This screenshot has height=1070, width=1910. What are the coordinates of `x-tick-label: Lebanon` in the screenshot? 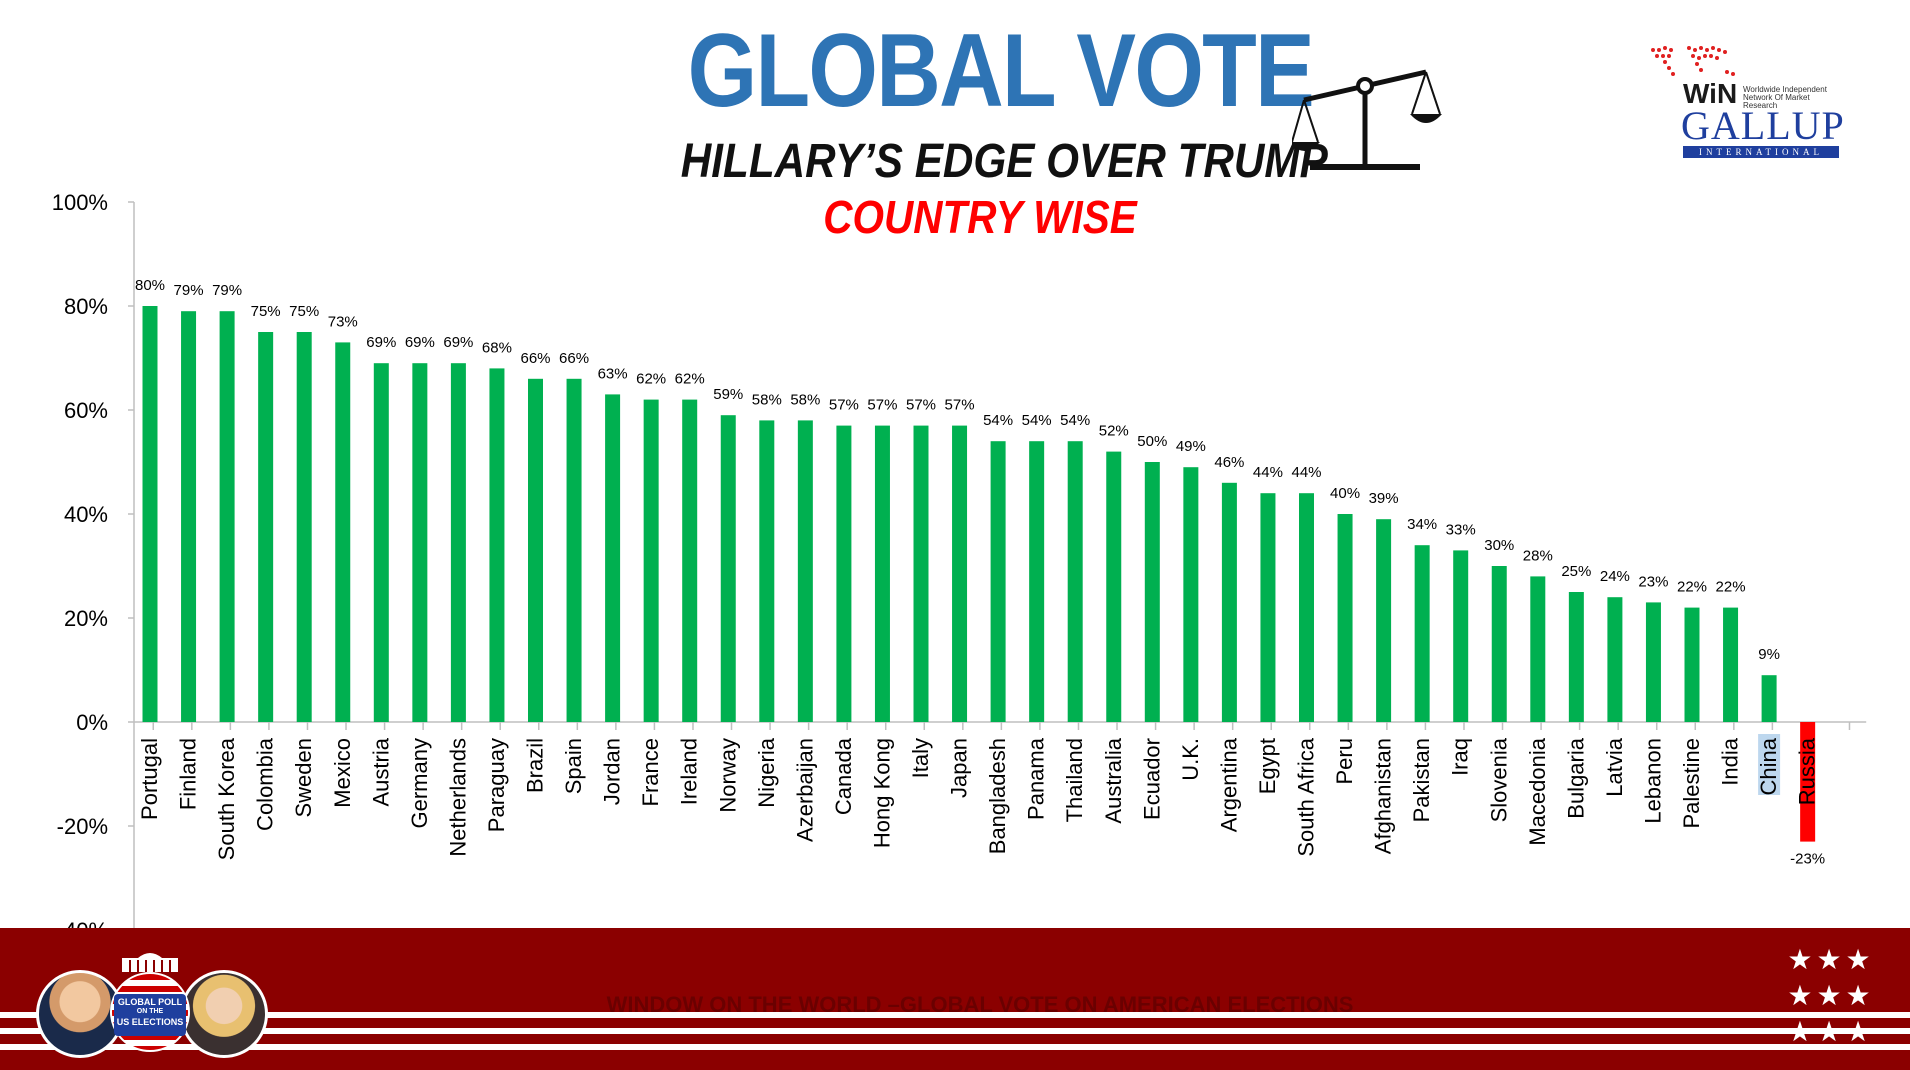 It's located at (1652, 781).